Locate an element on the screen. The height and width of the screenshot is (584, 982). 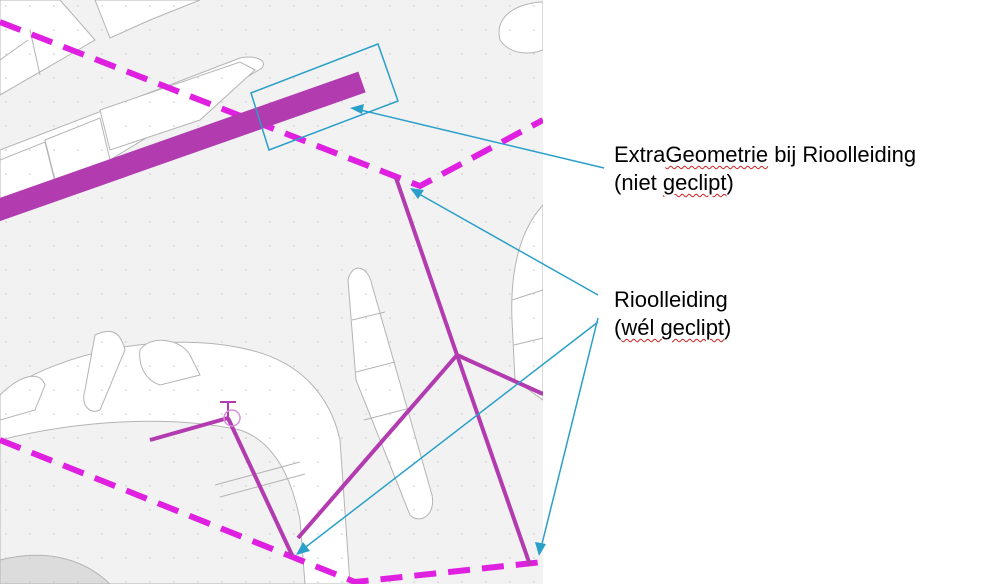
annotation-riool-line1: Rioolleiding is located at coordinates (672, 300).